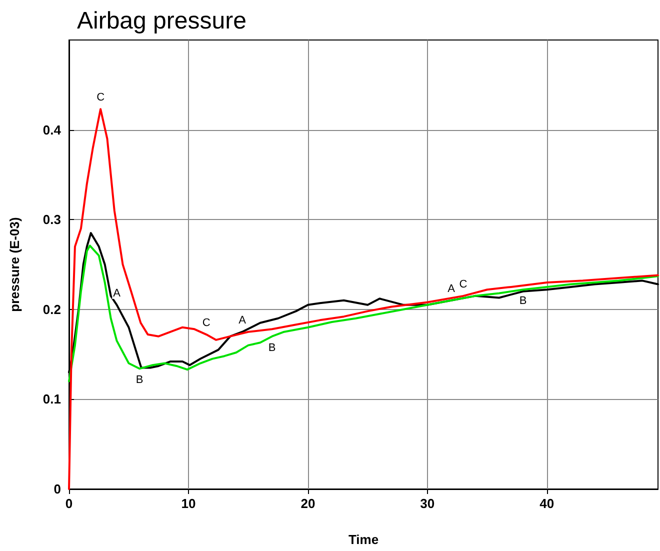 The height and width of the screenshot is (551, 660). I want to click on y-tick-label: 0.3, so click(51, 220).